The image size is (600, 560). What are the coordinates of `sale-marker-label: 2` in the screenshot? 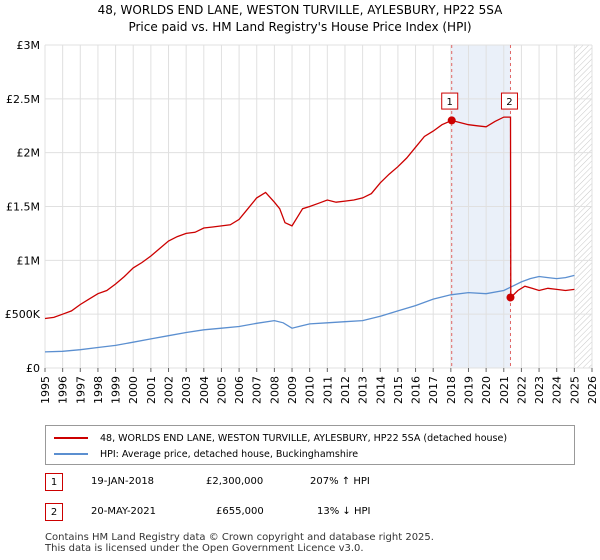 It's located at (509, 102).